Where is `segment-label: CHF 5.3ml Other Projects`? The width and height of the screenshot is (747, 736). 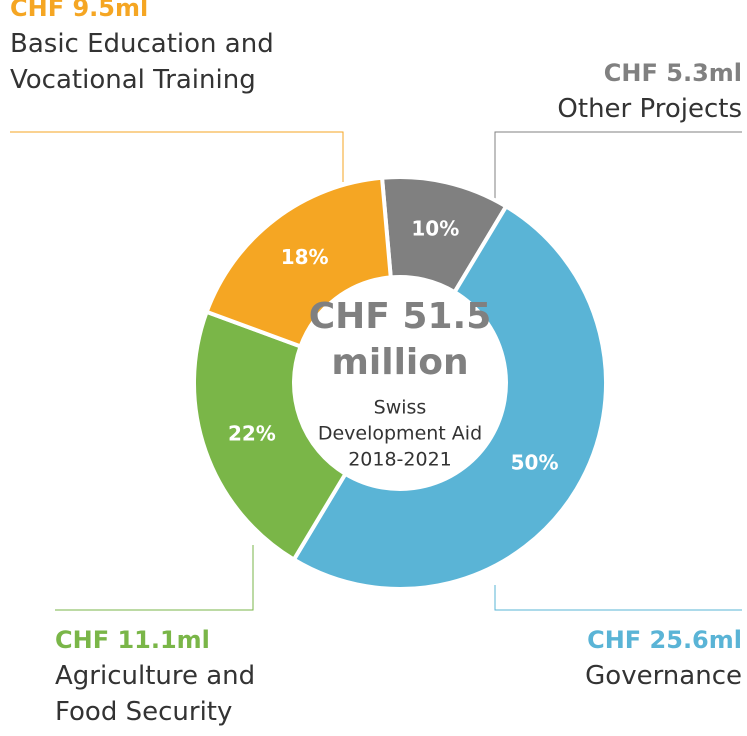 segment-label: CHF 5.3ml Other Projects is located at coordinates (592, 91).